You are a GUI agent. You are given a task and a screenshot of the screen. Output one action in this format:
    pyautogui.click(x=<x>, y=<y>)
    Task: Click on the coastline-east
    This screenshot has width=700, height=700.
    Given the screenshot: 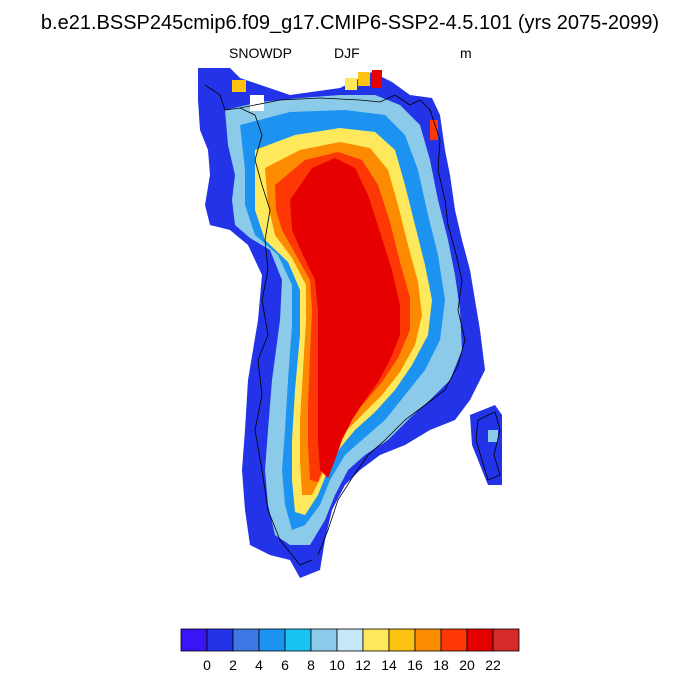 What is the action you would take?
    pyautogui.click(x=391, y=325)
    